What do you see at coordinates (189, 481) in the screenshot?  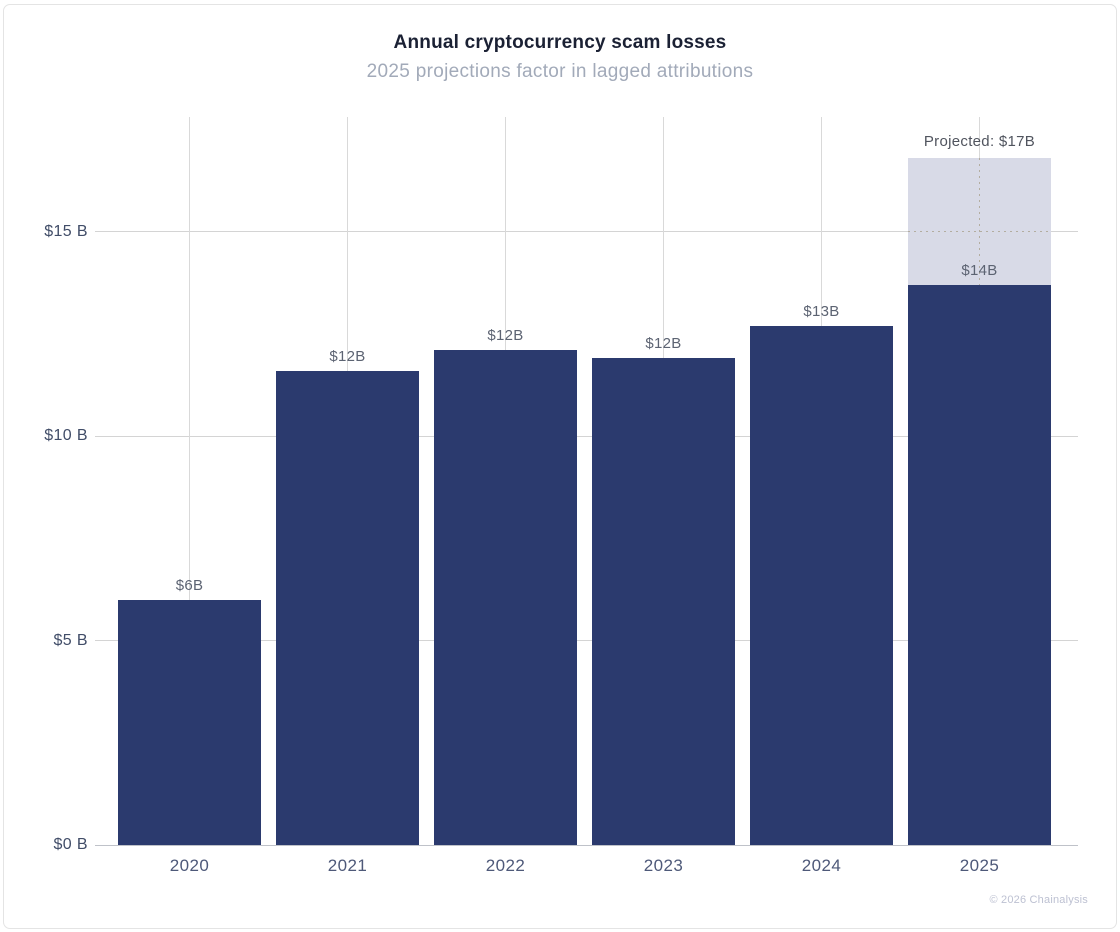 I see `vertical-gridline` at bounding box center [189, 481].